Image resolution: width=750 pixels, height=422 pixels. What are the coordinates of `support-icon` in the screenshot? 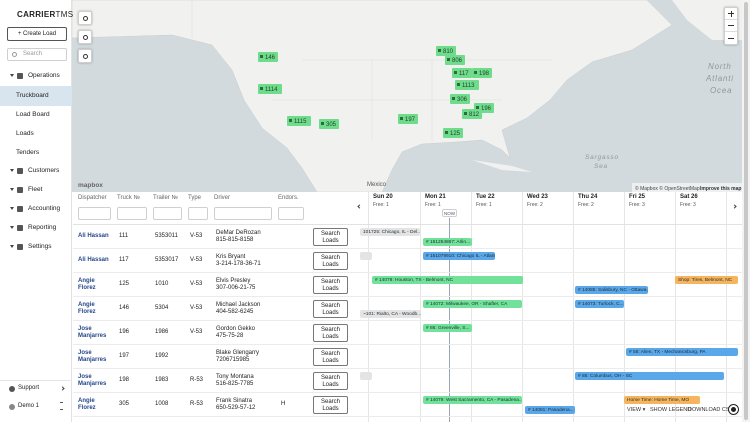 It's located at (12, 389).